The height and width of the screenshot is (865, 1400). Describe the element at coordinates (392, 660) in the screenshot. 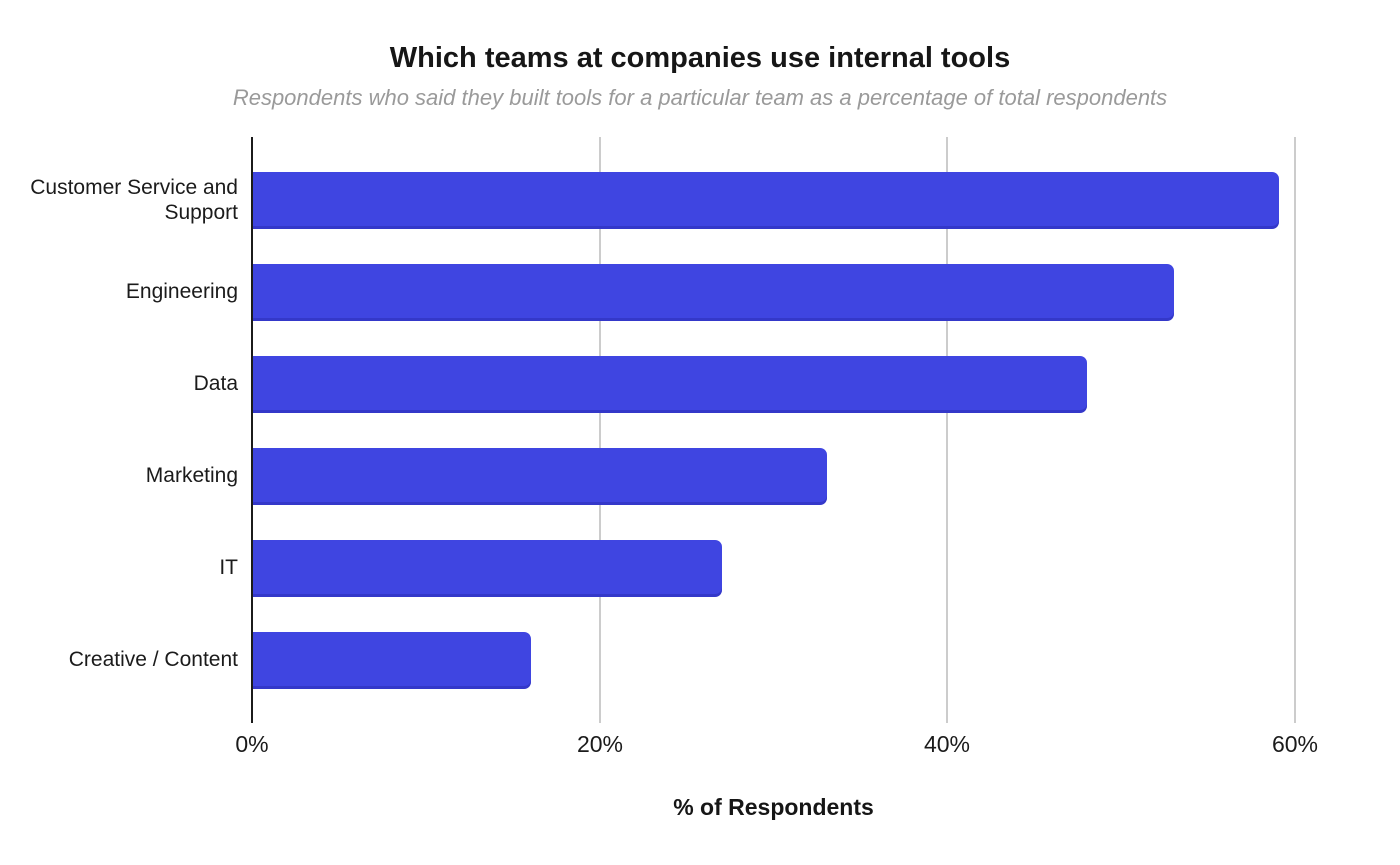

I see `bar-creative-content` at that location.